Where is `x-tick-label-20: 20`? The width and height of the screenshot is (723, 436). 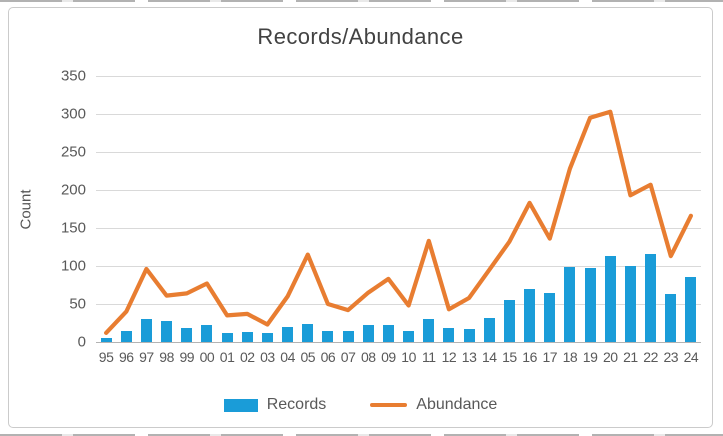
x-tick-label-20: 20 is located at coordinates (610, 357).